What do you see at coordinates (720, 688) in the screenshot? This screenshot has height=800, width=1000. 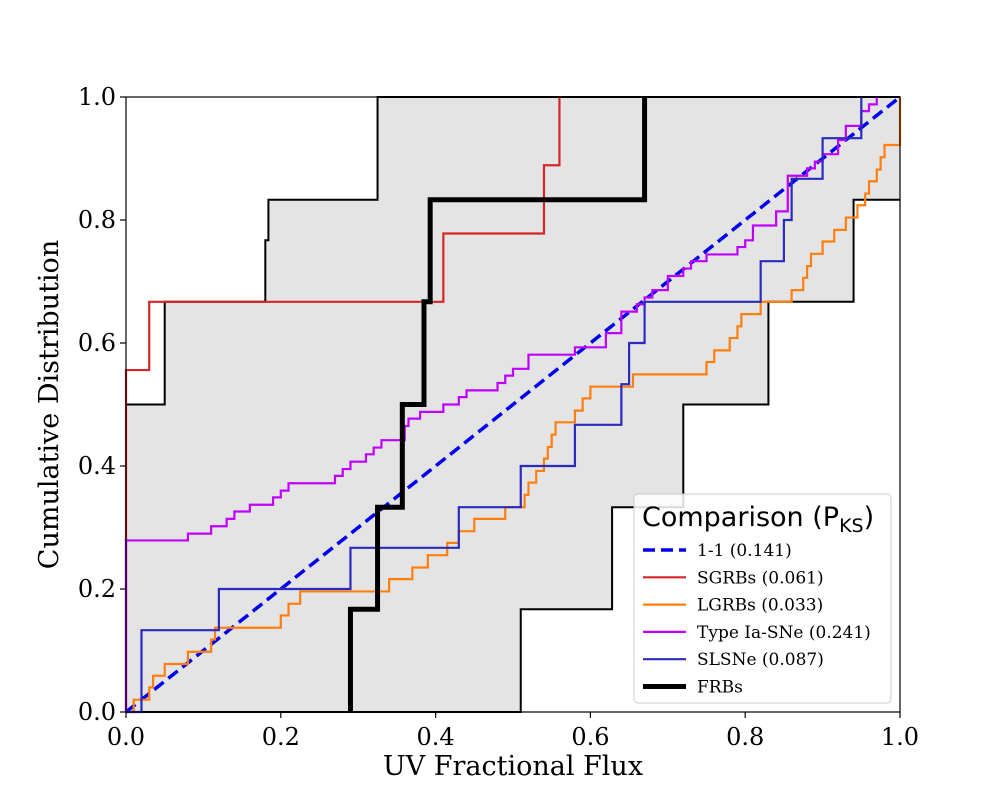 I see `legend-entry-label: FRBs` at bounding box center [720, 688].